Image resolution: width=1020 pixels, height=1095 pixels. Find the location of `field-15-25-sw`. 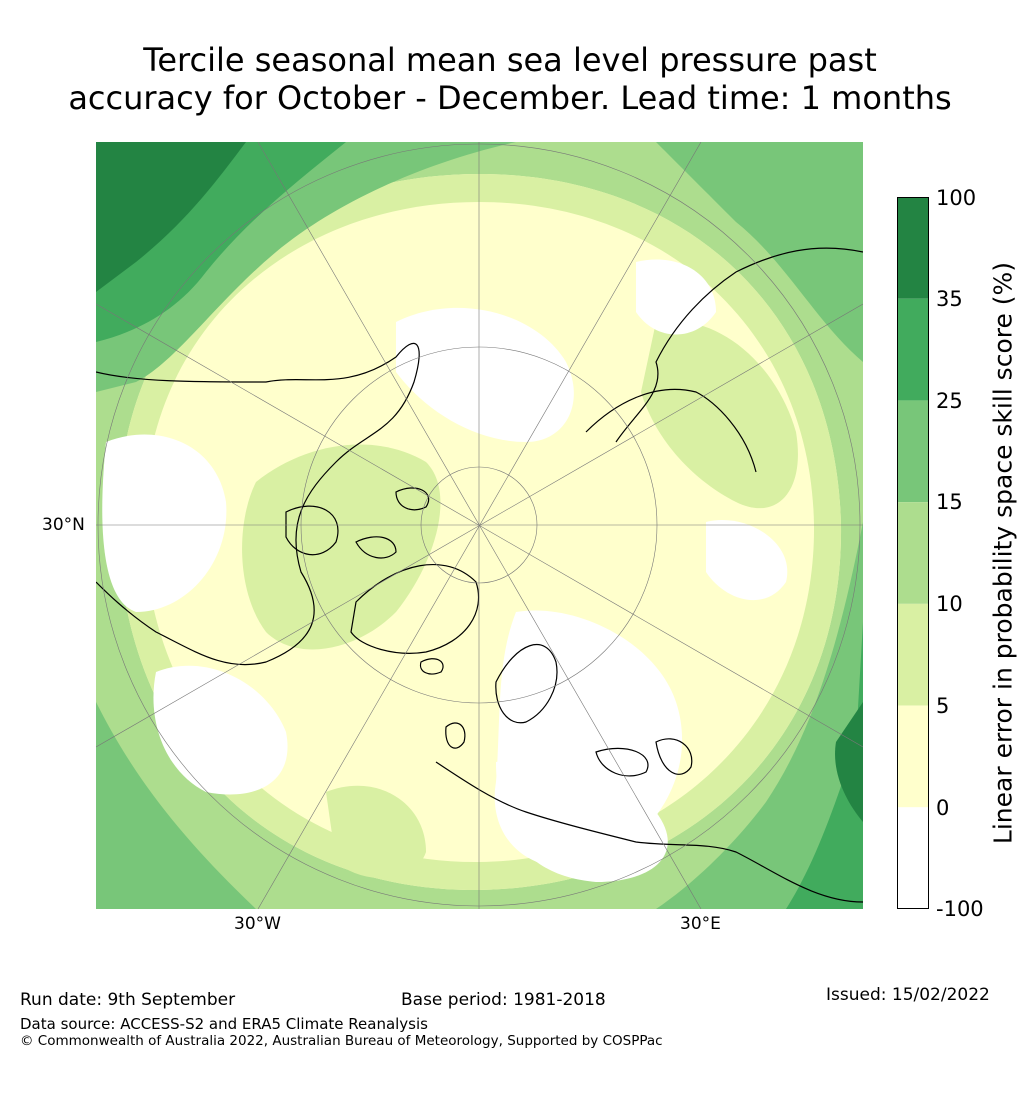

field-15-25-sw is located at coordinates (176, 805).